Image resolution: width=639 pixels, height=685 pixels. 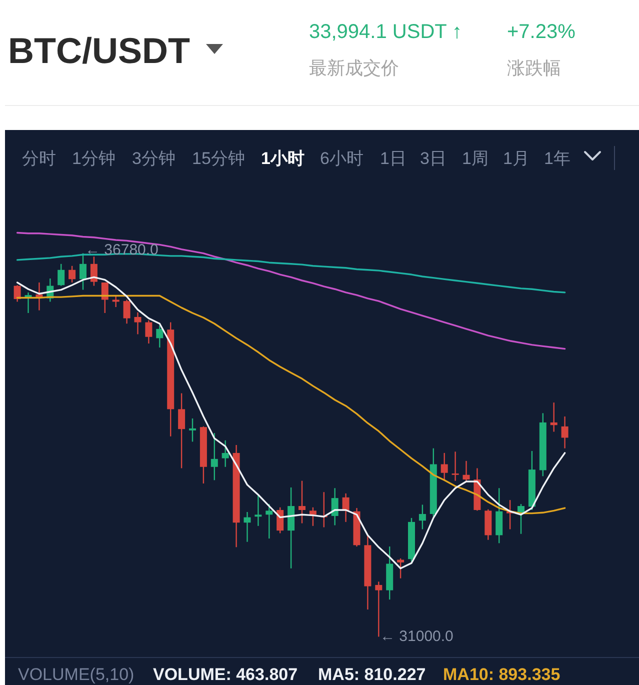 What do you see at coordinates (372, 674) in the screenshot?
I see `text: MA5: 810.227` at bounding box center [372, 674].